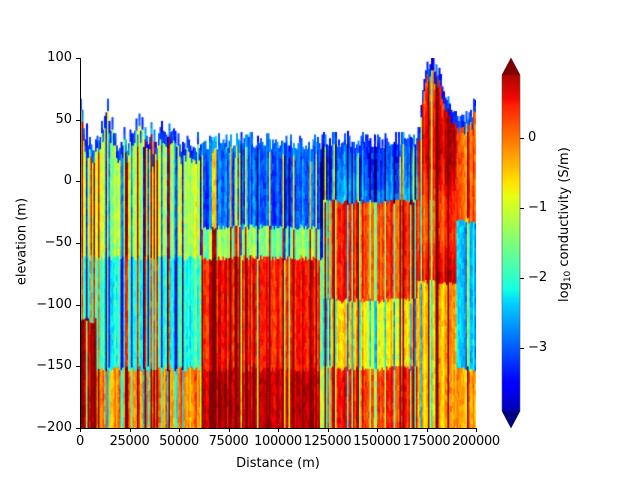 The width and height of the screenshot is (640, 480). What do you see at coordinates (54, 366) in the screenshot?
I see `y-tick-label: −150` at bounding box center [54, 366].